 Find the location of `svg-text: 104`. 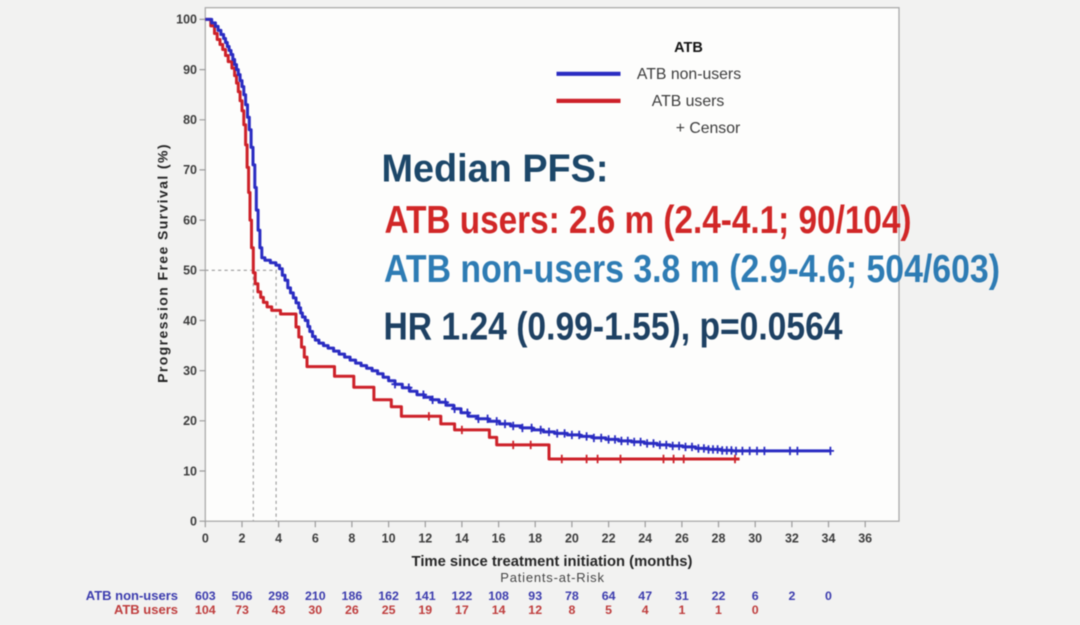

svg-text: 104 is located at coordinates (205, 610).